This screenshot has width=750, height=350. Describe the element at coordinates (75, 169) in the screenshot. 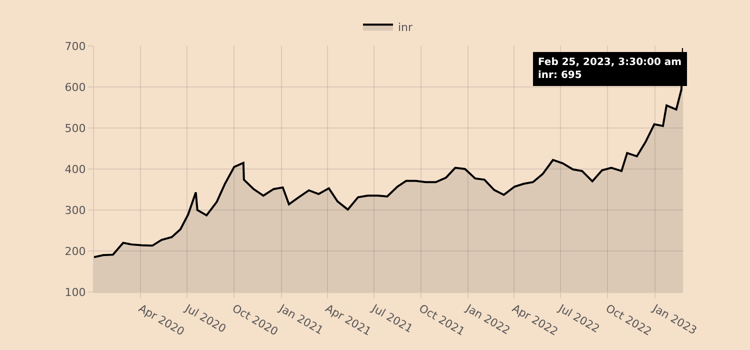

I see `y-tick-label: 400` at that location.